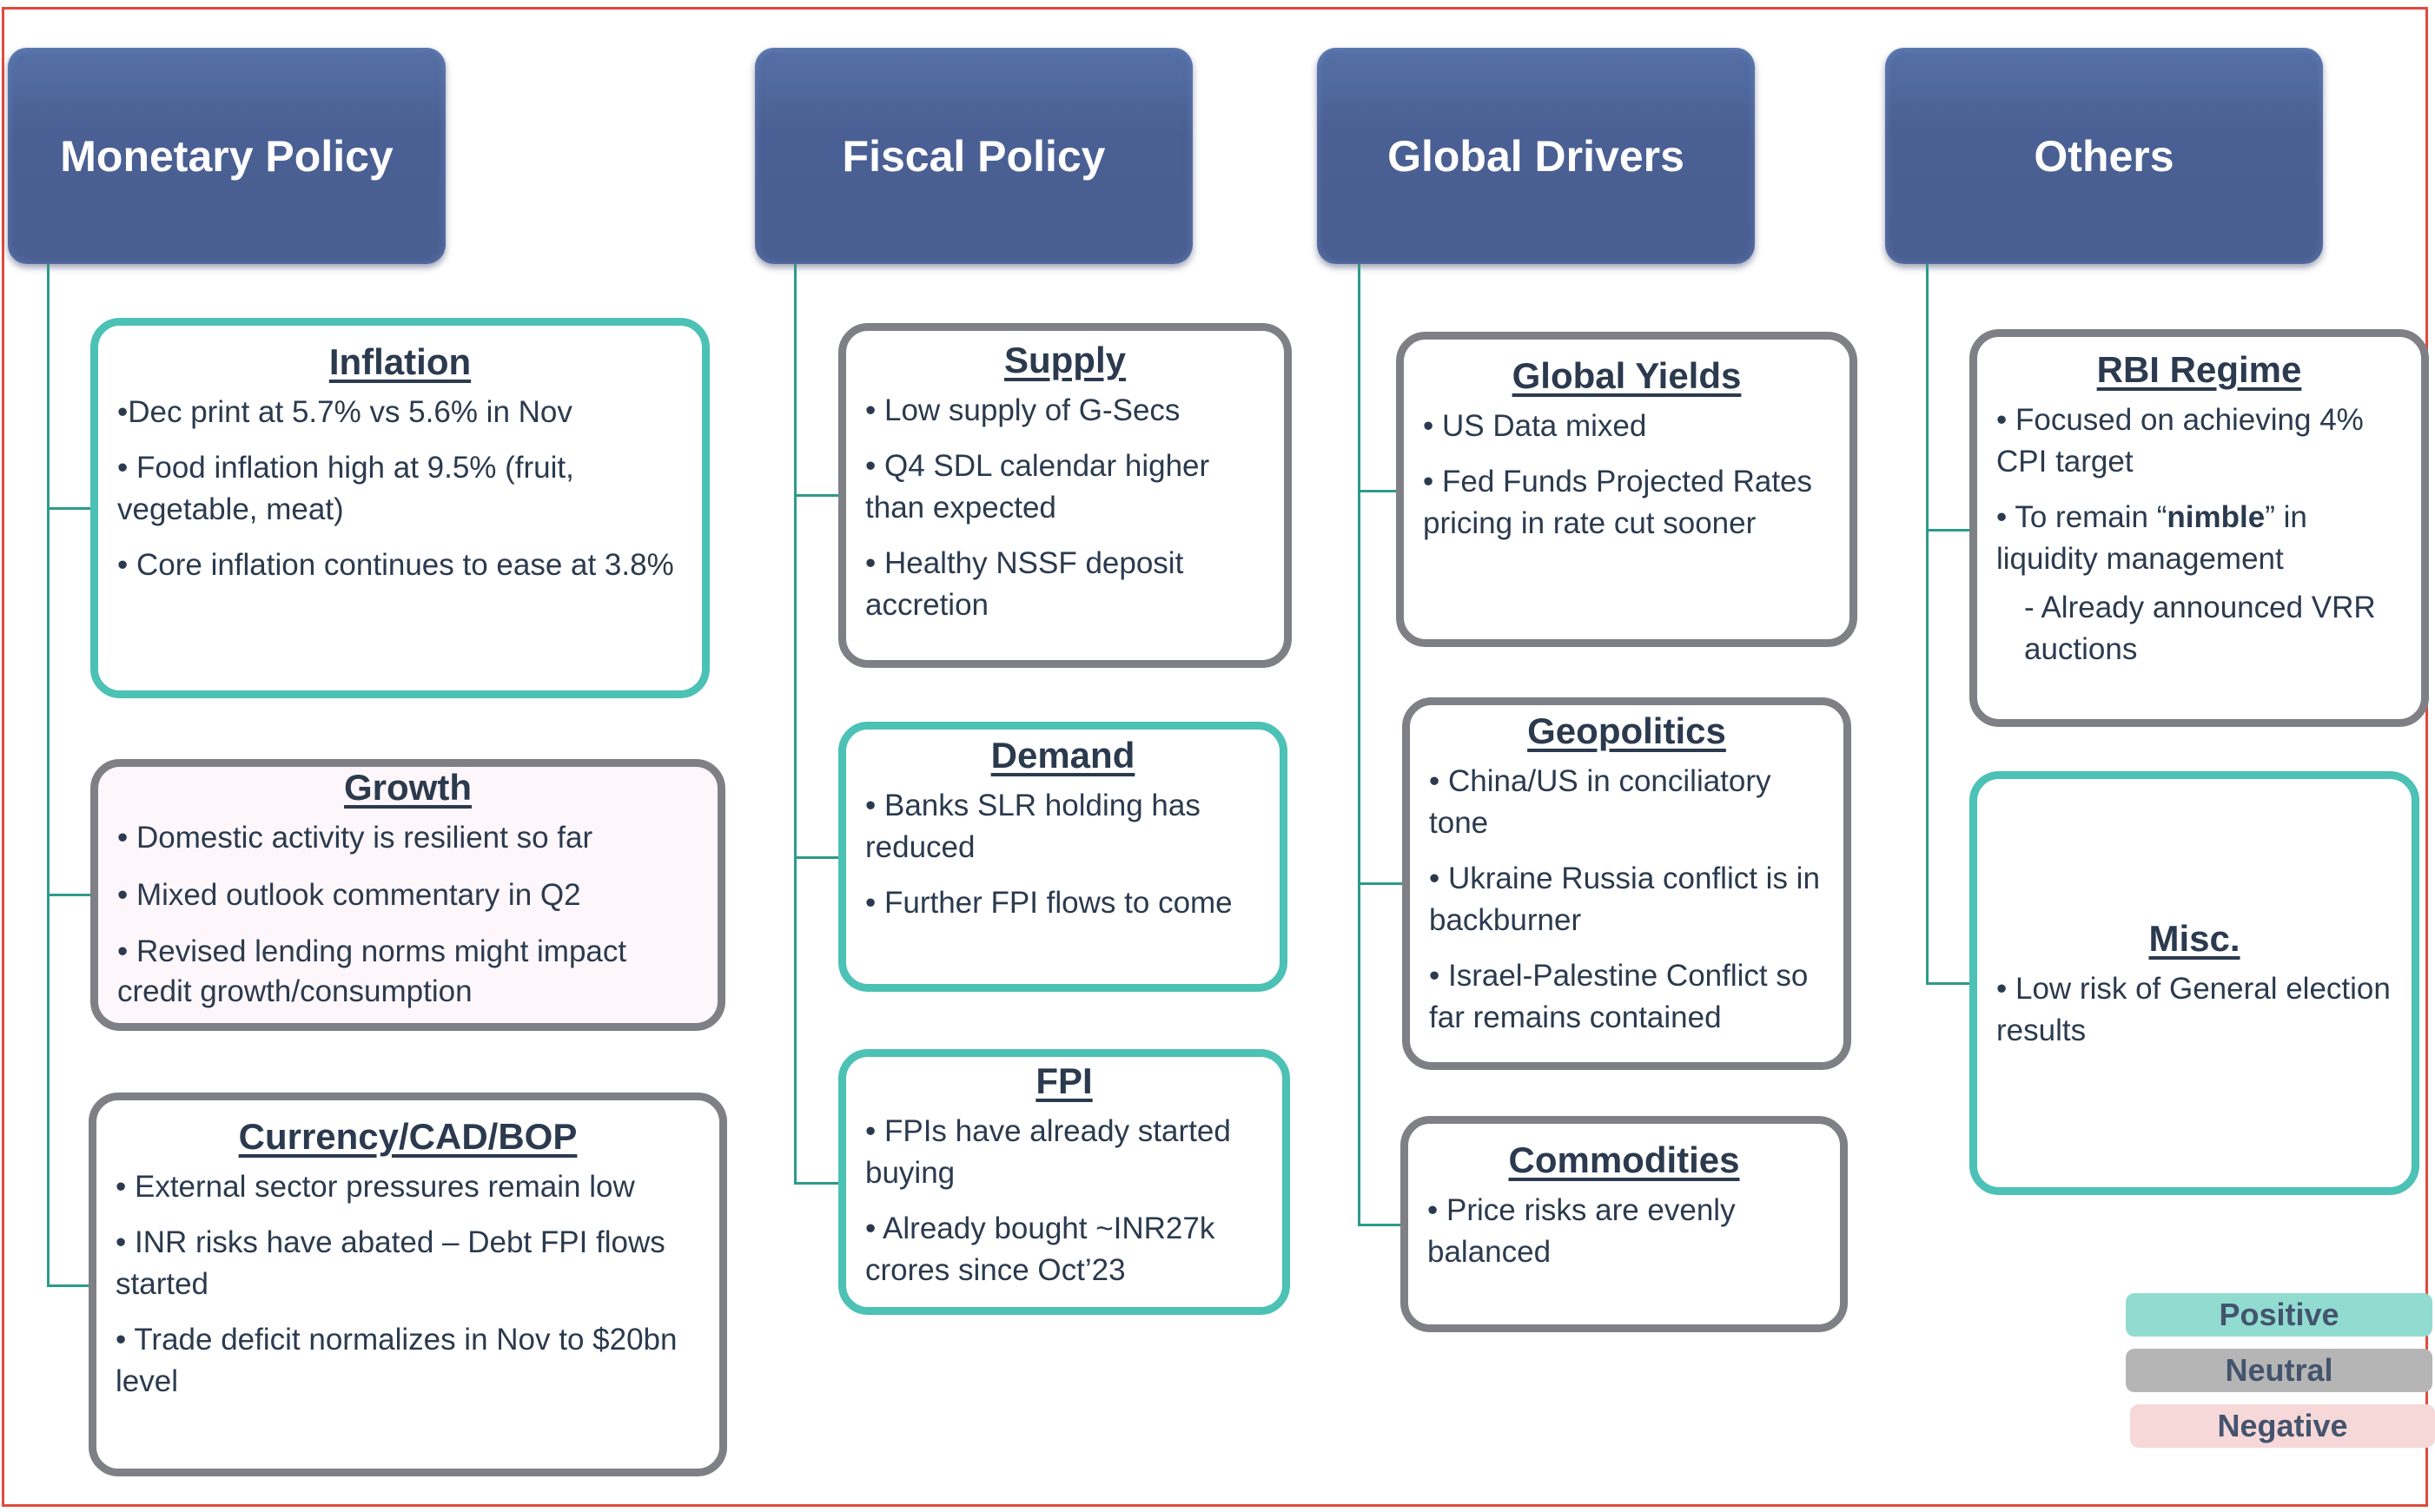 This screenshot has height=1512, width=2435. I want to click on sub-bullet: - Already announced VRR auctions, so click(2200, 629).